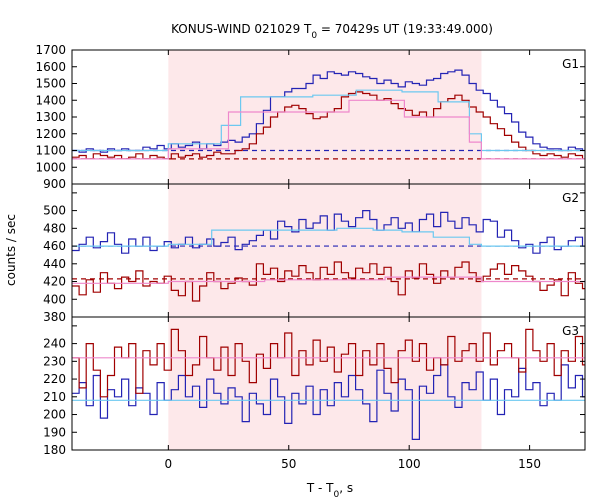 This screenshot has height=500, width=600. What do you see at coordinates (54, 264) in the screenshot?
I see `y-tick-label: 440` at bounding box center [54, 264].